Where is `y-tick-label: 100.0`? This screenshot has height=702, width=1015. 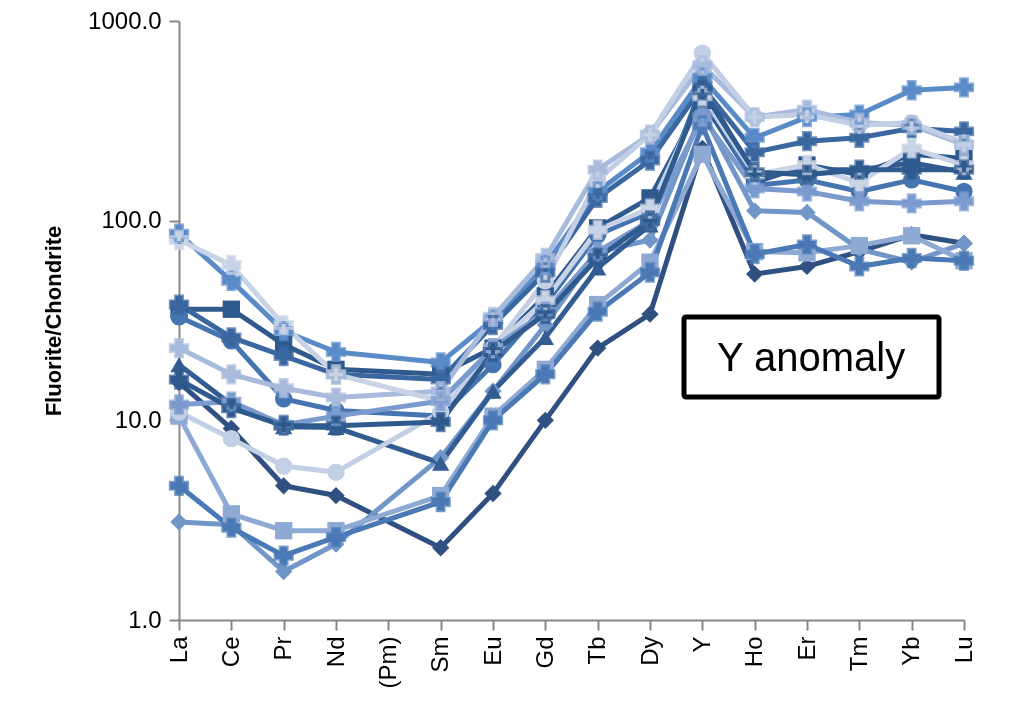
y-tick-label: 100.0 is located at coordinates (131, 220).